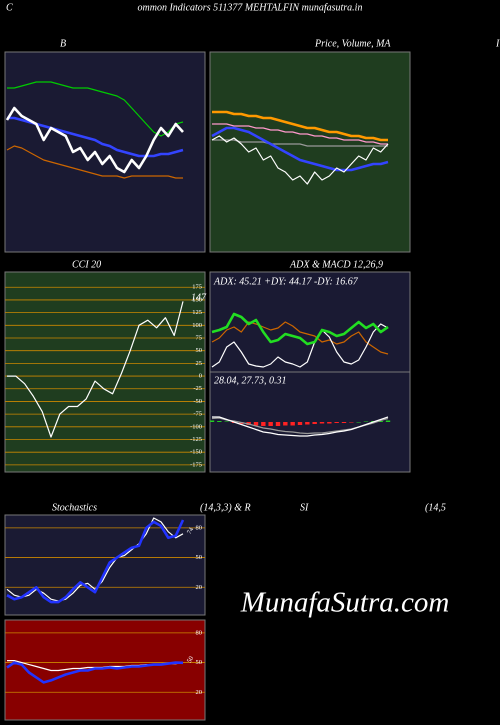 The width and height of the screenshot is (500, 725). I want to click on panel-title: ADX & MACD 12,26,9, so click(336, 264).